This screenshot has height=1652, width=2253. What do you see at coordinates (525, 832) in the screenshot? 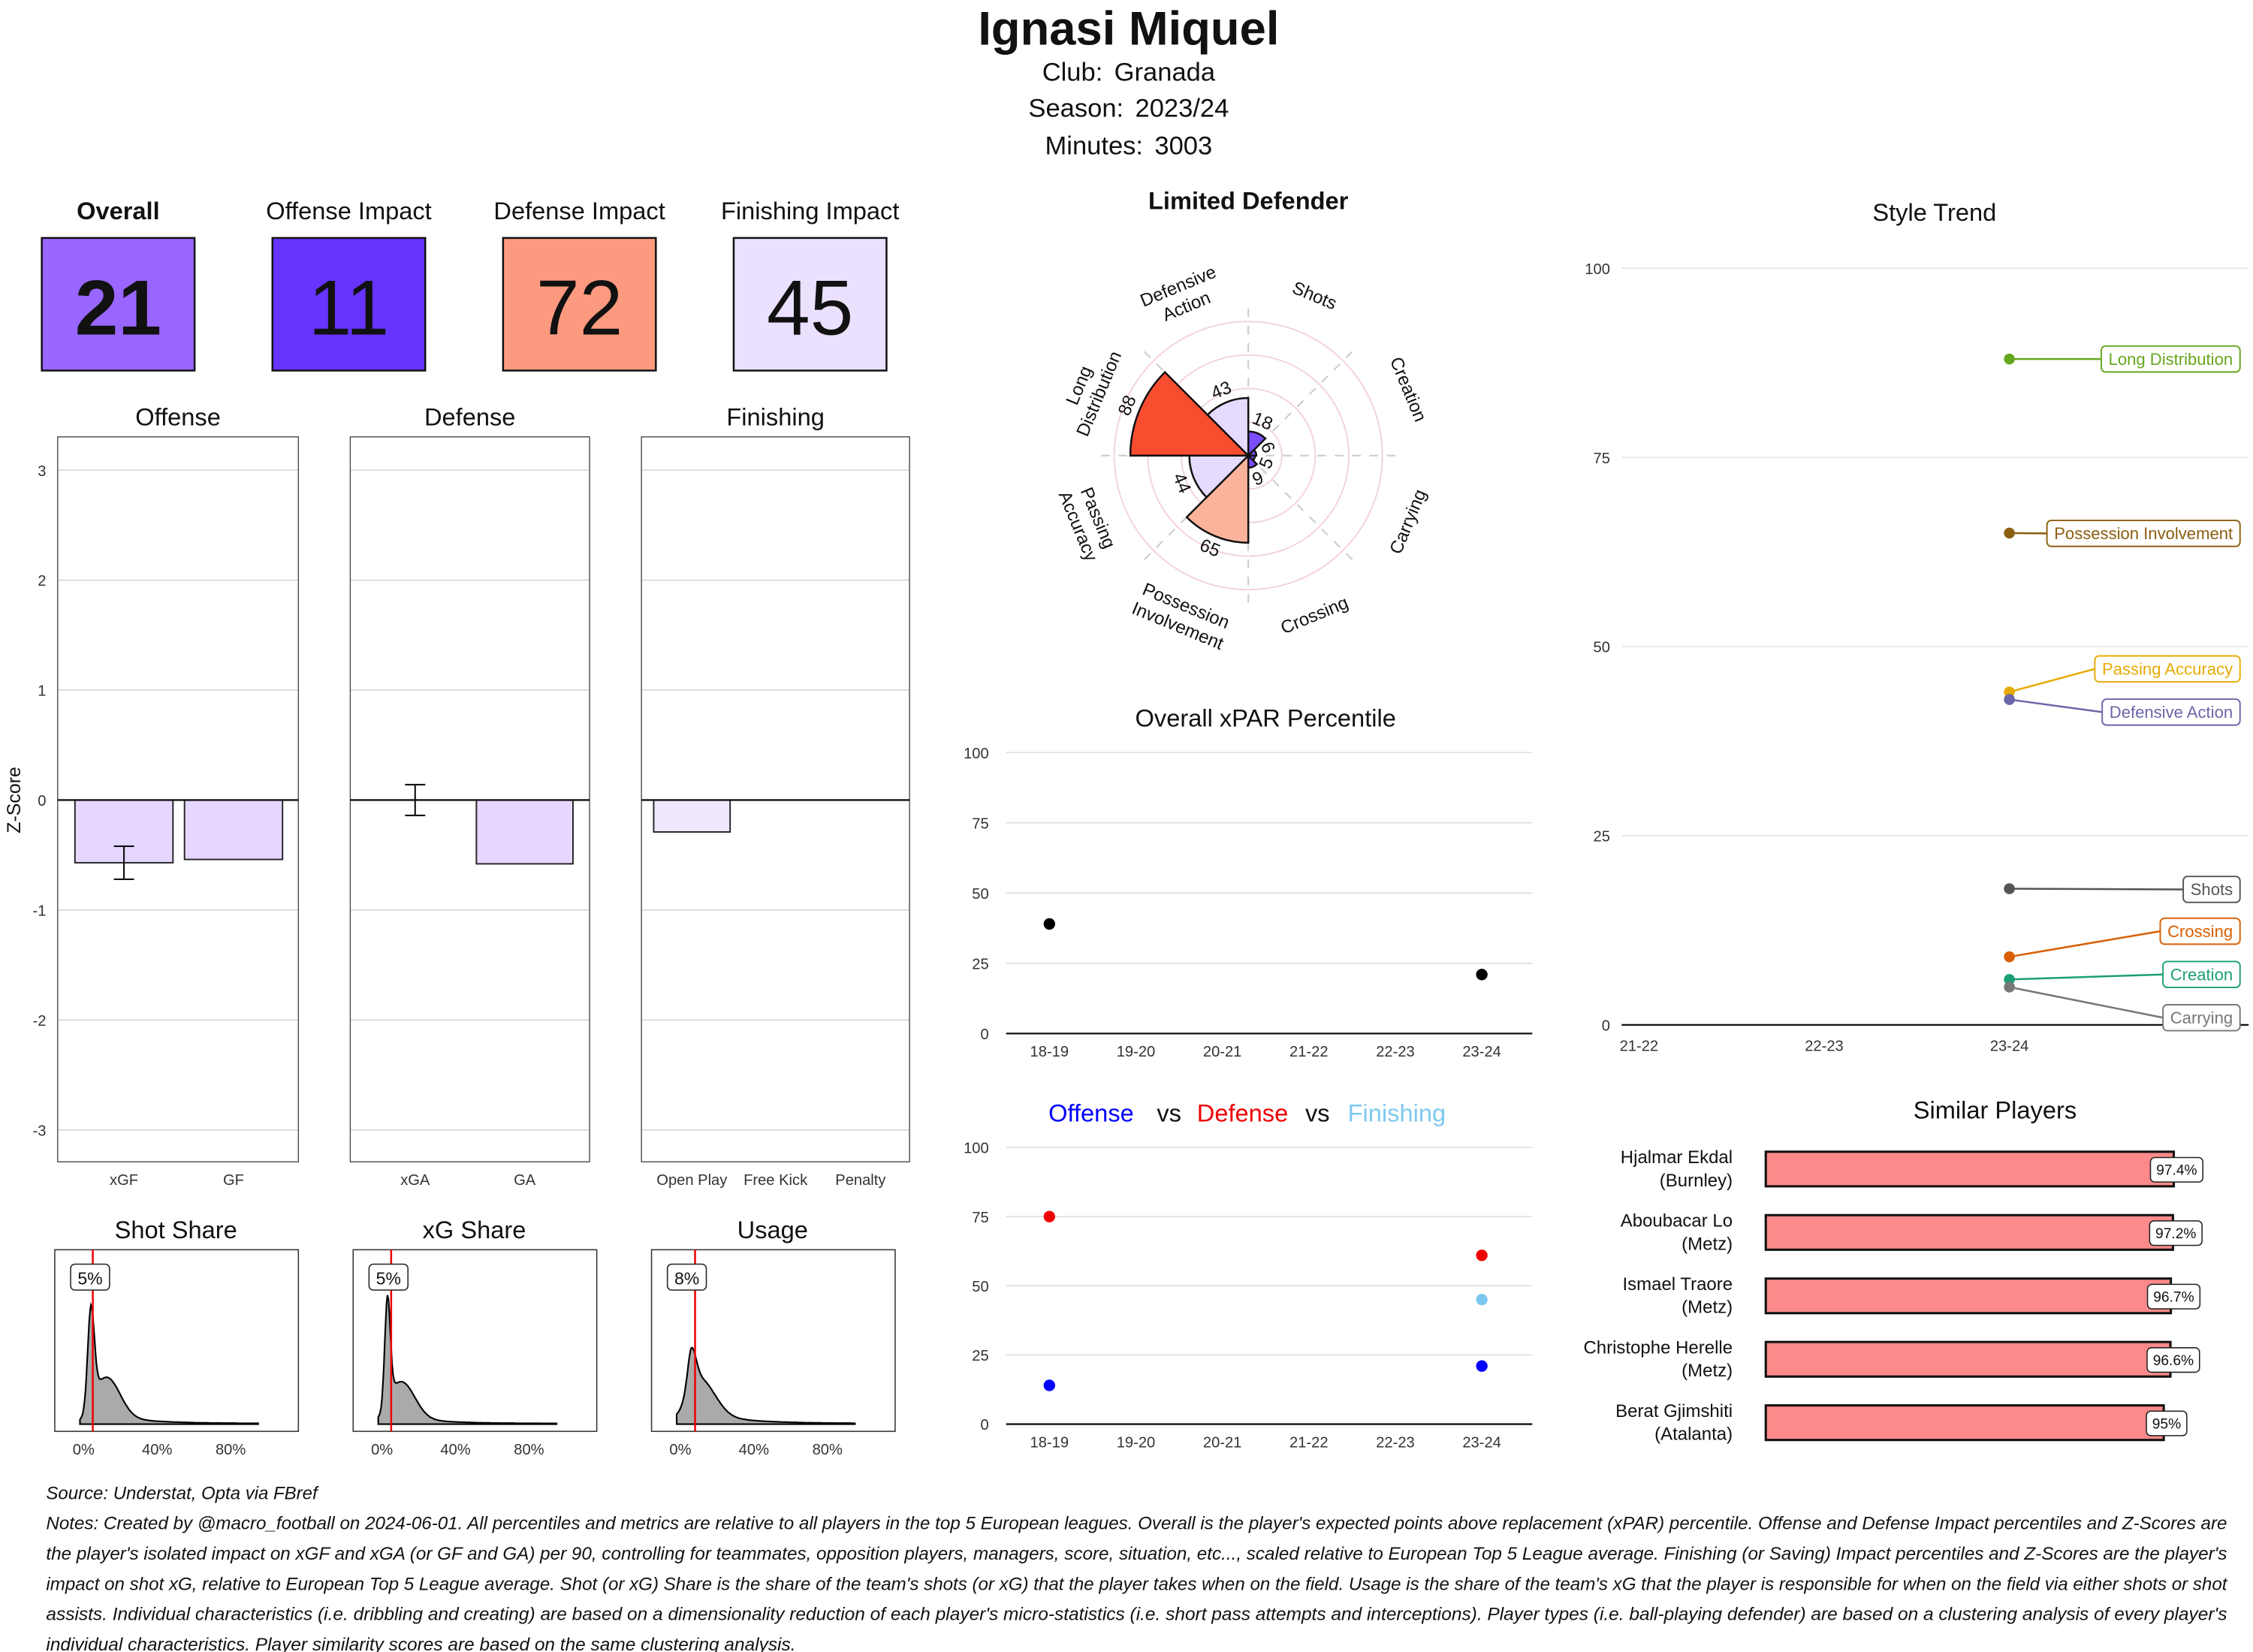
I see `bar-ga` at bounding box center [525, 832].